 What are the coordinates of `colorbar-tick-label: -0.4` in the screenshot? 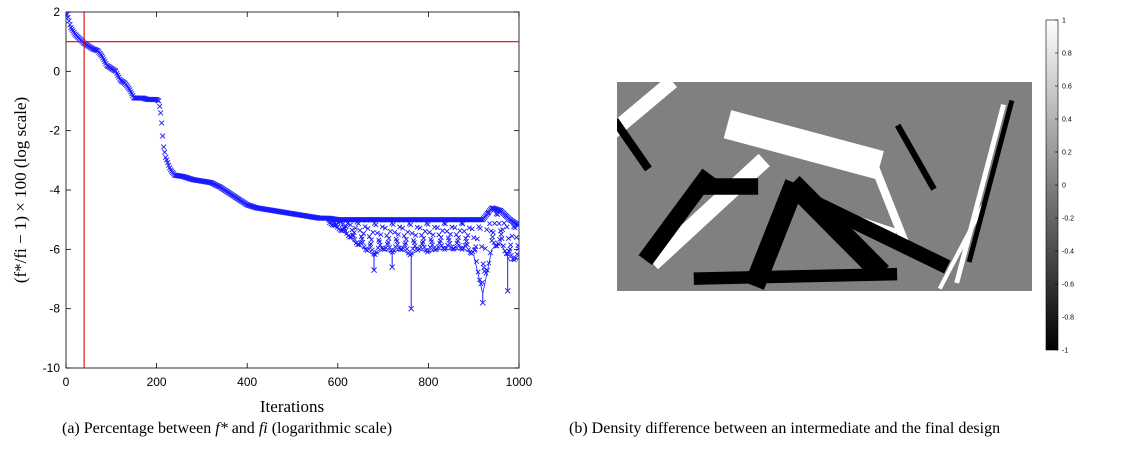 It's located at (1068, 252).